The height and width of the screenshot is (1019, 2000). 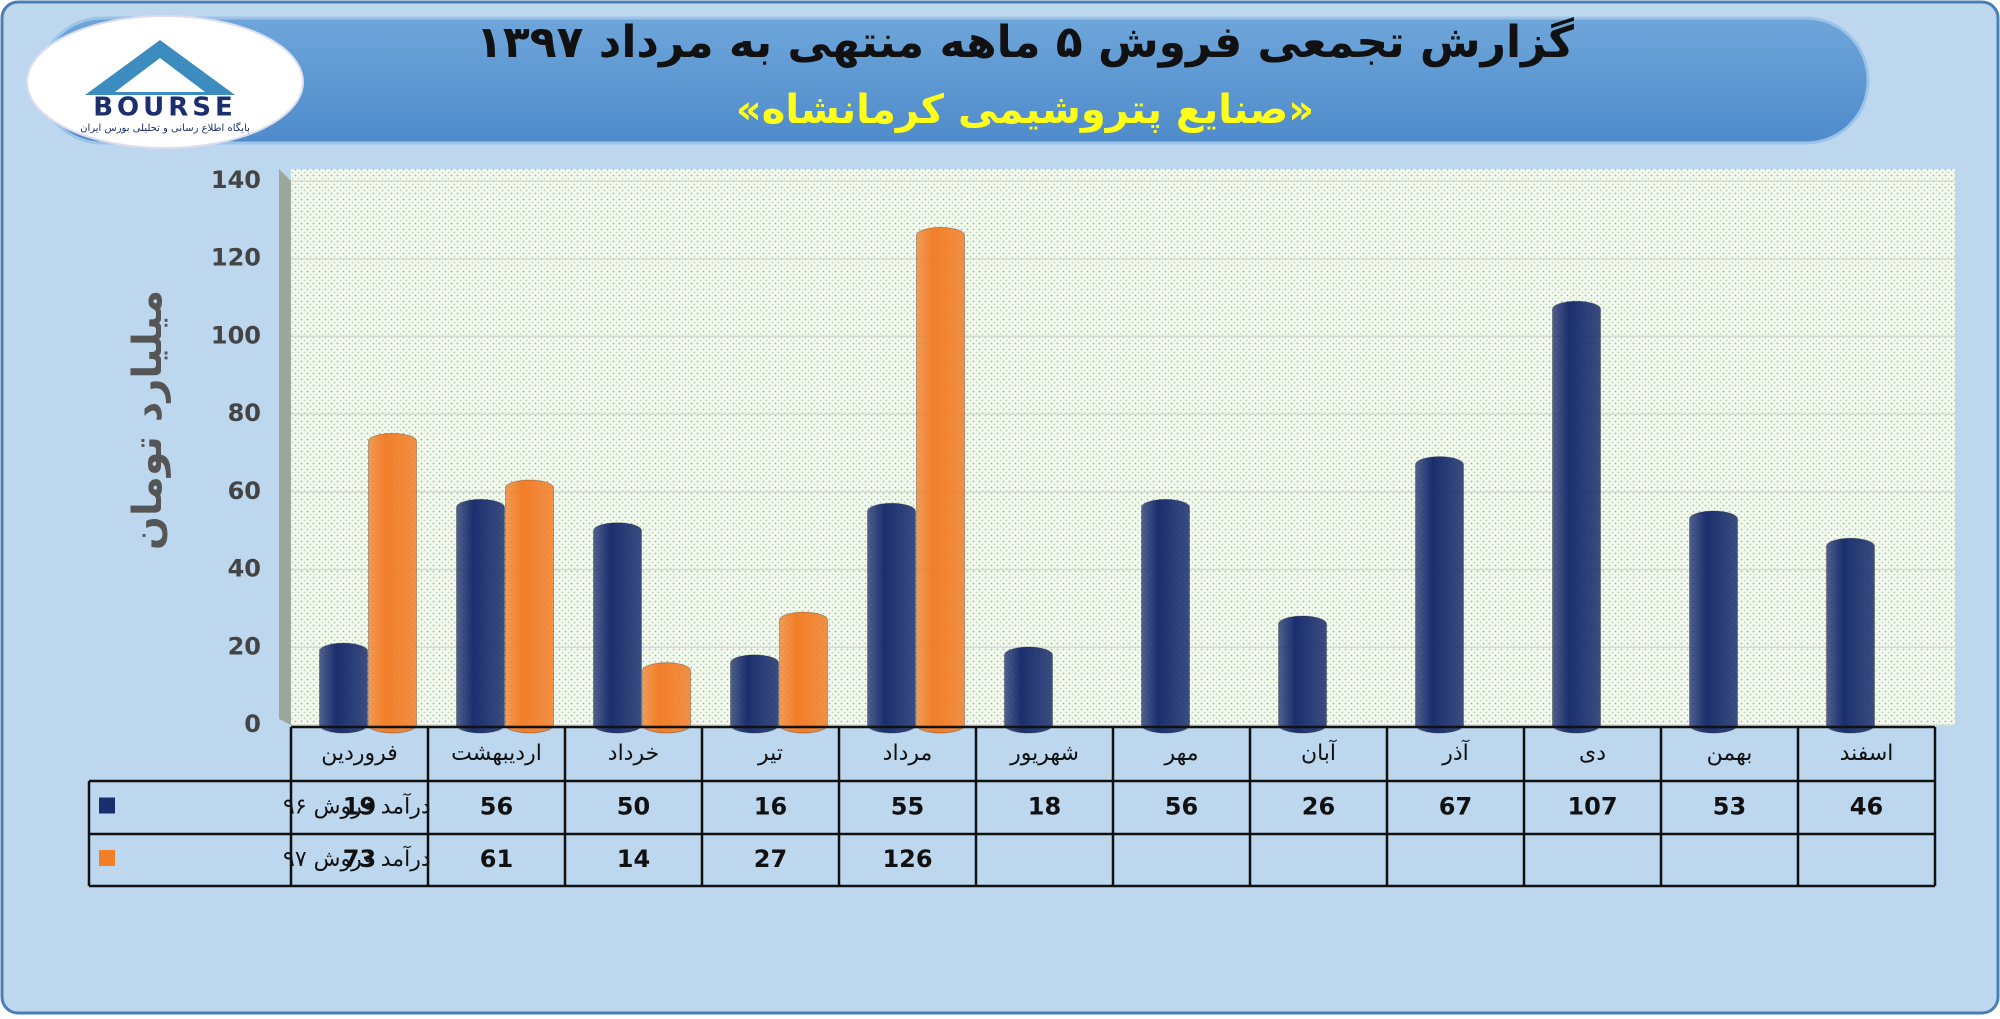 What do you see at coordinates (1025, 110) in the screenshot?
I see `chart-subtitle: «صنایع پتروشیمی کرمانشاه»` at bounding box center [1025, 110].